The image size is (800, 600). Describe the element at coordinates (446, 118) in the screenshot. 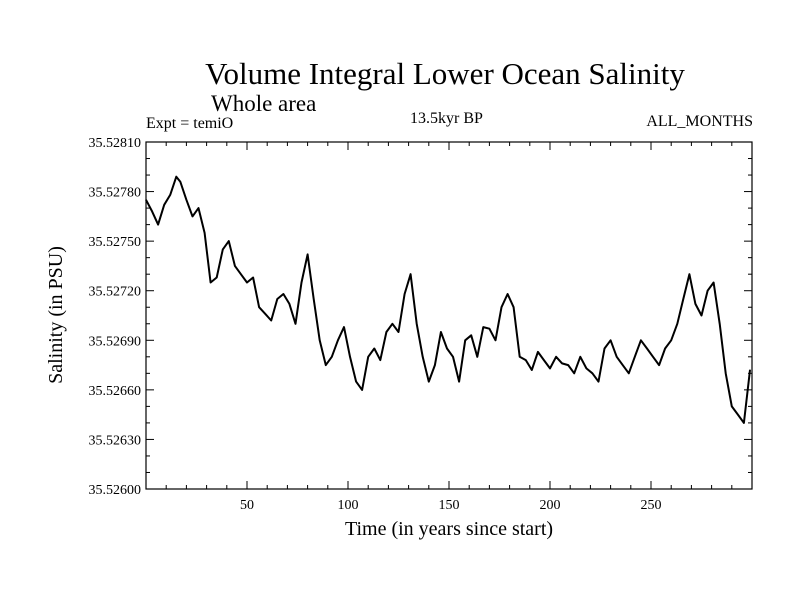

I see `period-label: 13.5kyr BP` at that location.